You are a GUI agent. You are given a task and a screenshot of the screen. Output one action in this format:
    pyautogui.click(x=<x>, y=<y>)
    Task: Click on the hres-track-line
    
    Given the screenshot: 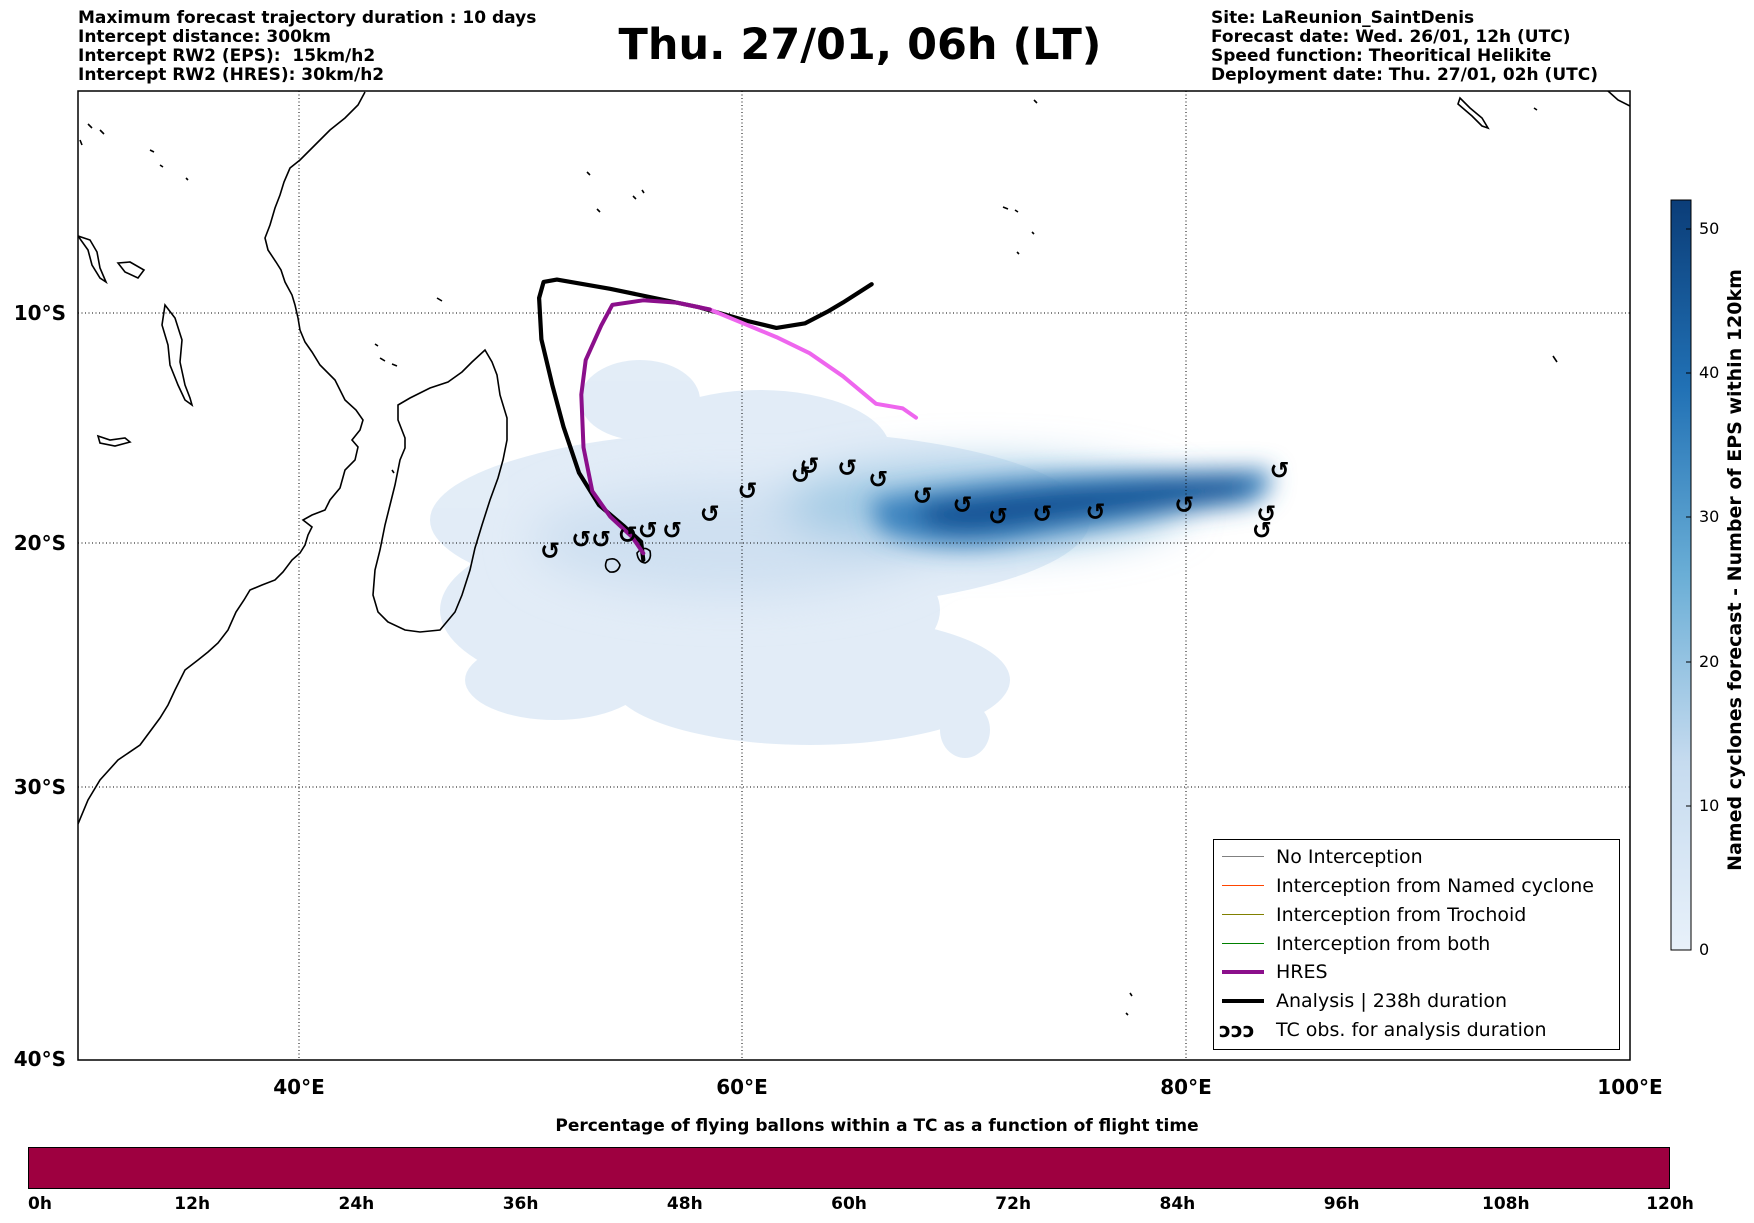 What is the action you would take?
    pyautogui.click(x=645, y=427)
    